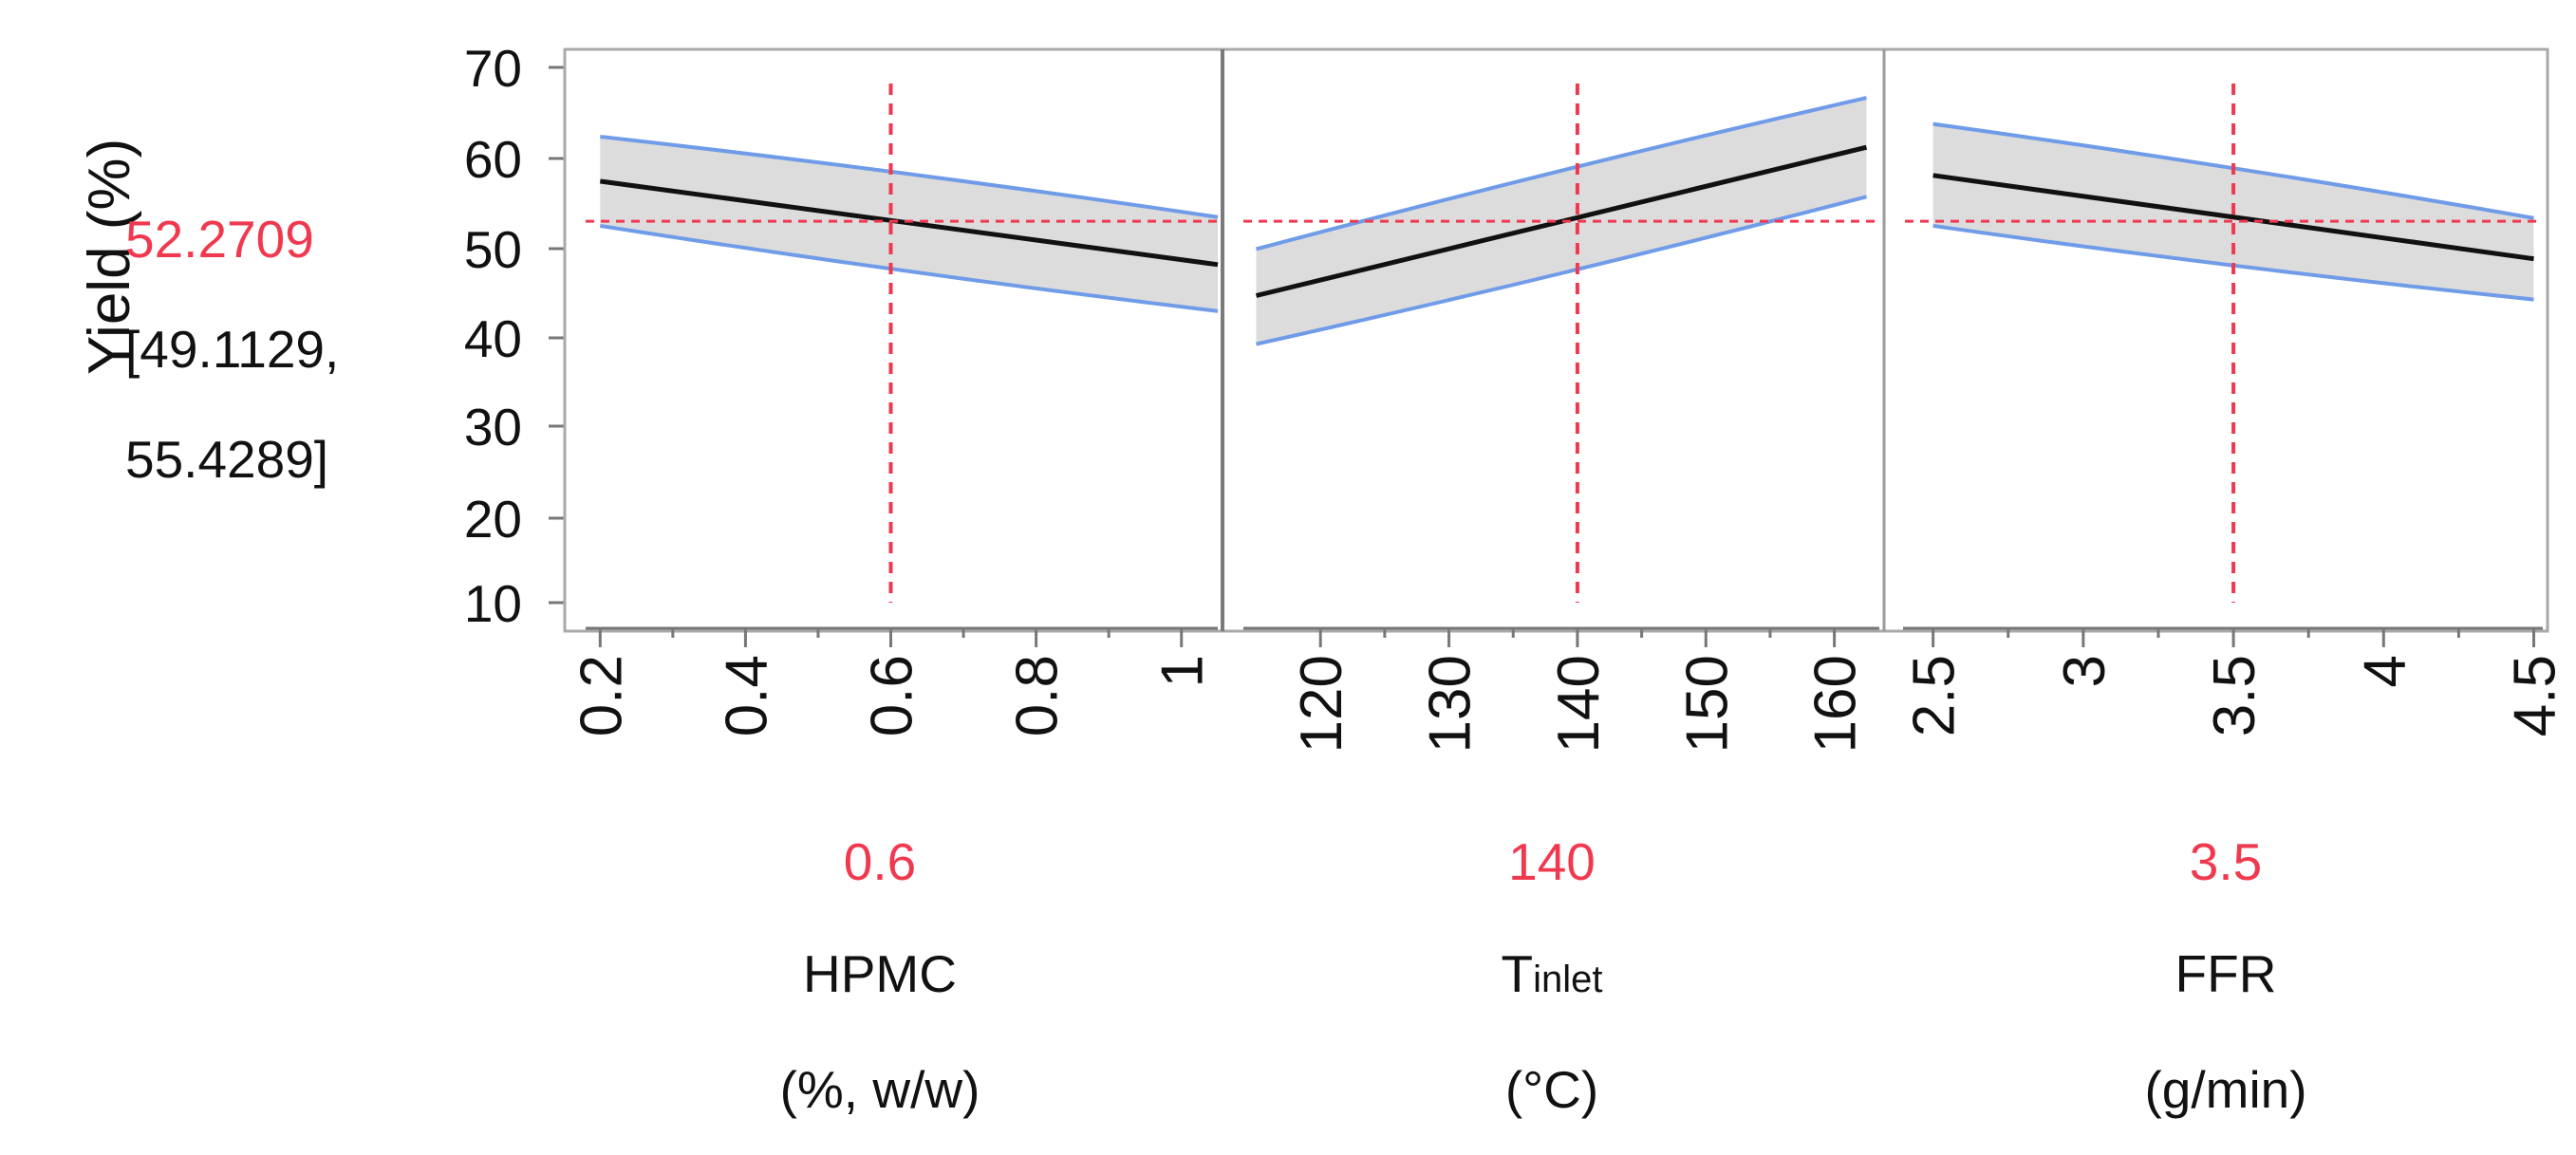 This screenshot has height=1155, width=2576. I want to click on hpmc-unit-label: (%, w/w), so click(879, 1089).